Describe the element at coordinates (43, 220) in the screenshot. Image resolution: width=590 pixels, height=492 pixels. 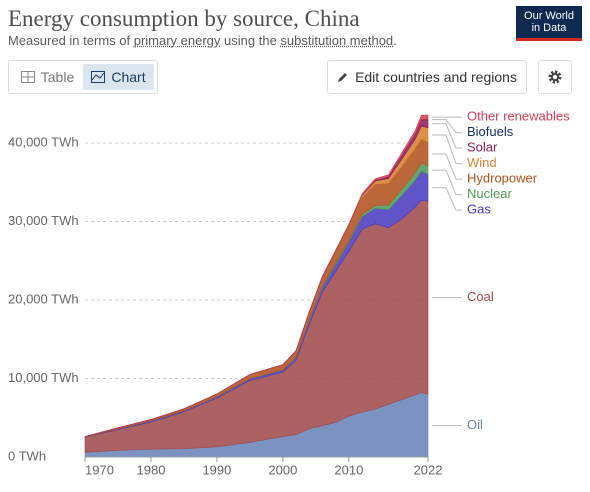
I see `y-tick-label: 30,000 TWh` at that location.